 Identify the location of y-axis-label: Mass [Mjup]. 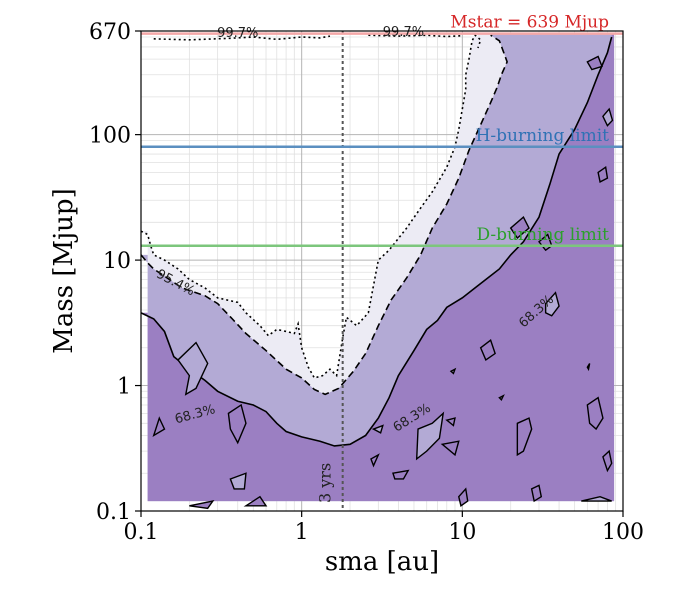
(64, 270).